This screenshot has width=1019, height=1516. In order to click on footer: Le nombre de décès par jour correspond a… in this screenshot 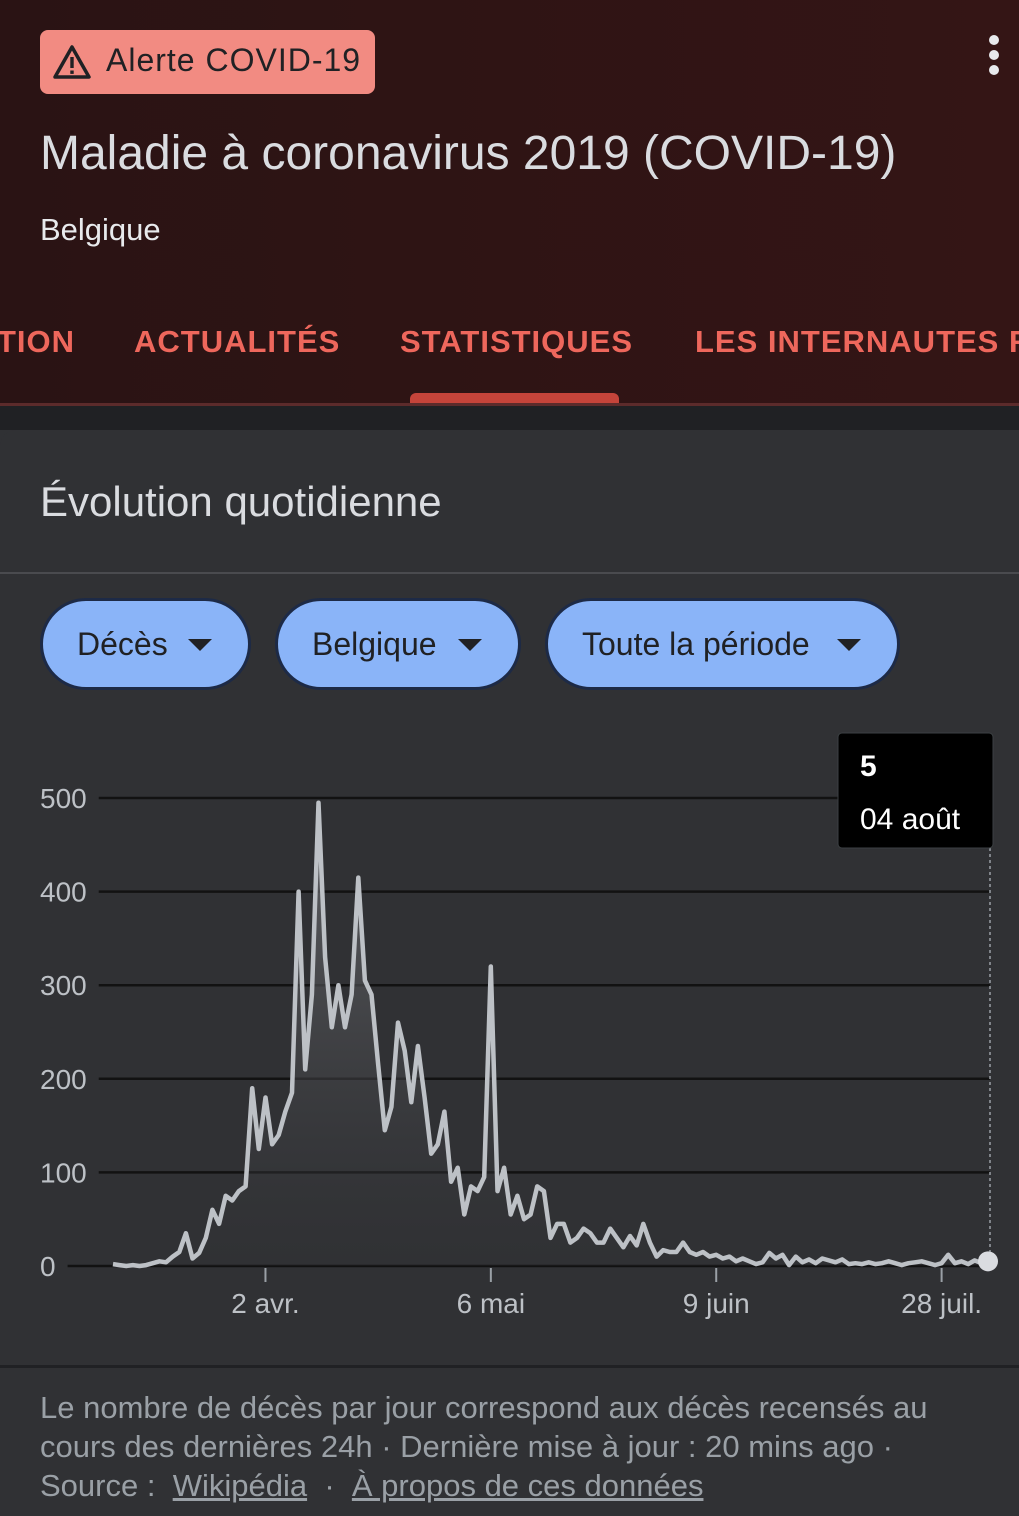, I will do `click(512, 1446)`.